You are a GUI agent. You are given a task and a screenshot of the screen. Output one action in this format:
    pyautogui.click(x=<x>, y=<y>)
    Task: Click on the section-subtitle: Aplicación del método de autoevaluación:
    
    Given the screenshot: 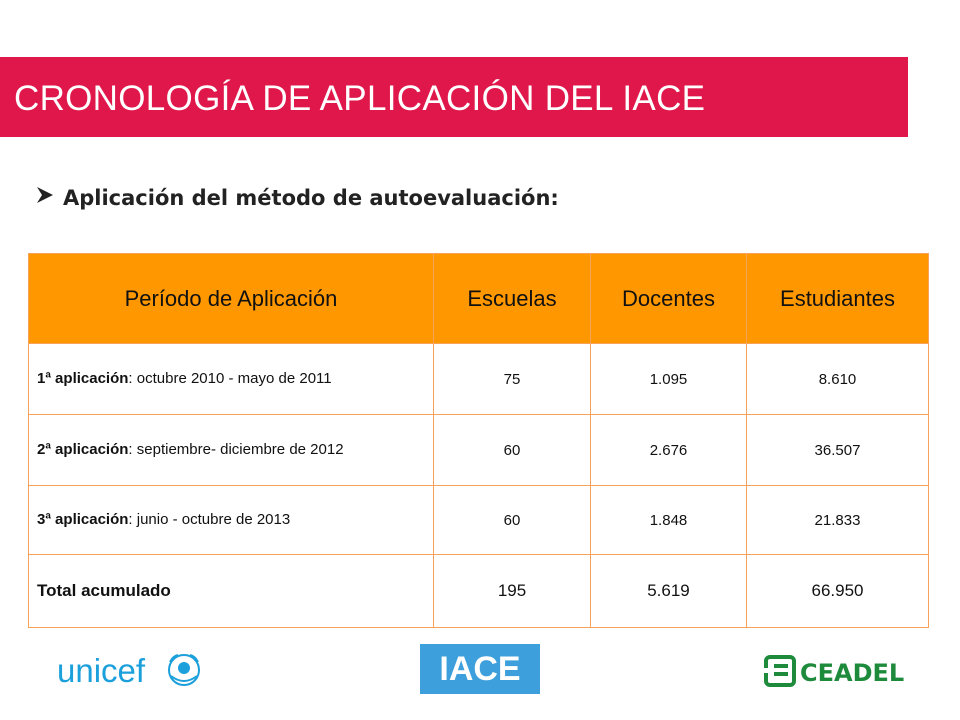 What is the action you would take?
    pyautogui.click(x=297, y=197)
    